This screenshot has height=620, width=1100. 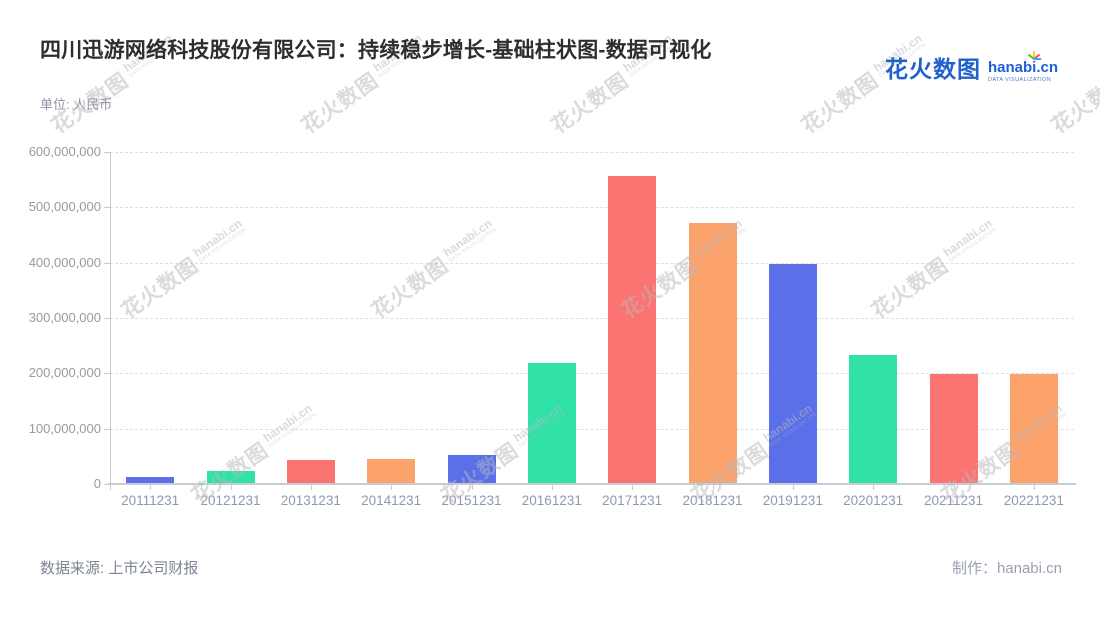 What do you see at coordinates (873, 500) in the screenshot?
I see `x-axis-label: 20201231` at bounding box center [873, 500].